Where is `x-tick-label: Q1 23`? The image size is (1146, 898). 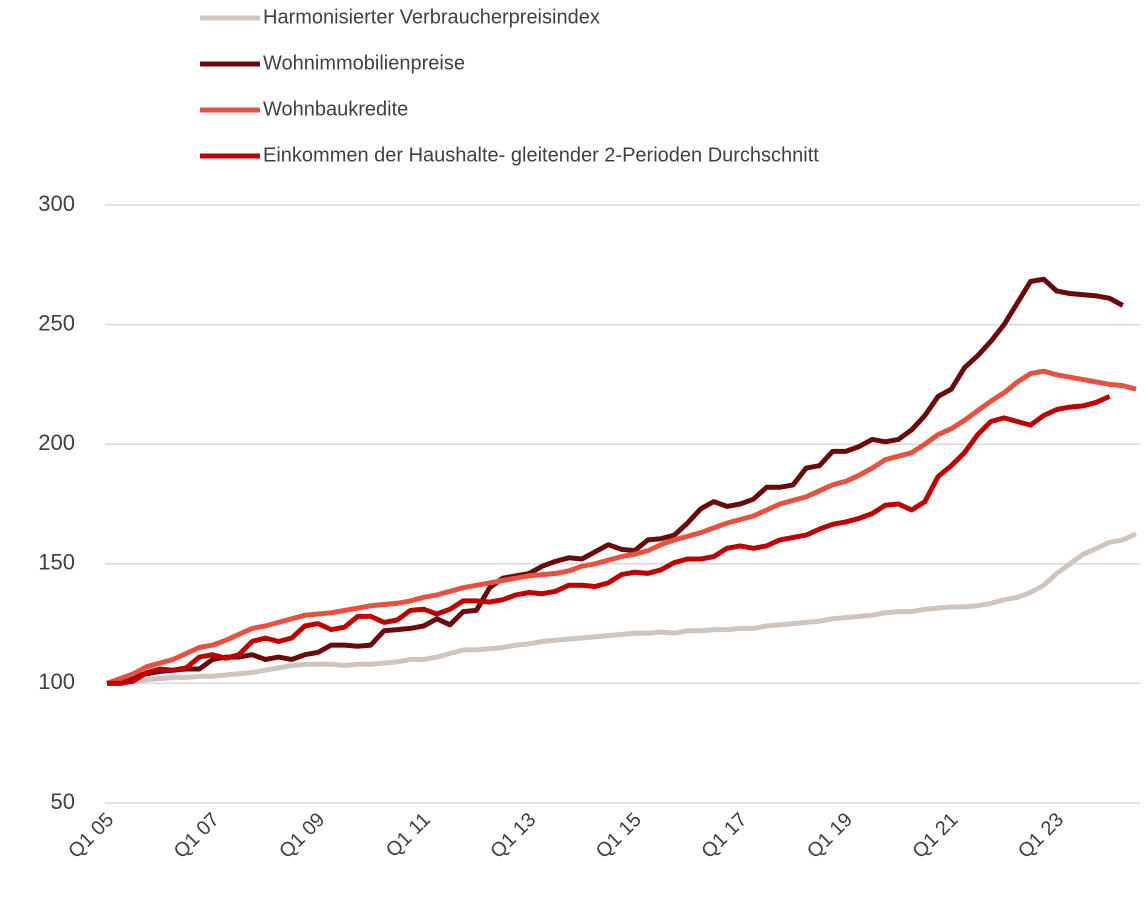
x-tick-label: Q1 23 is located at coordinates (1041, 836).